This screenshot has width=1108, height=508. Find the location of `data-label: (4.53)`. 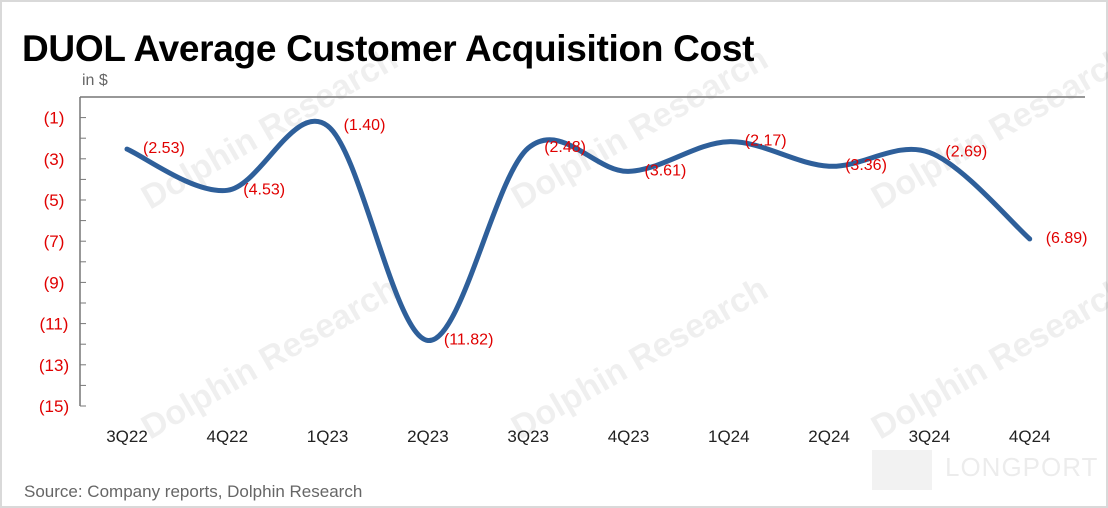

data-label: (4.53) is located at coordinates (264, 189).